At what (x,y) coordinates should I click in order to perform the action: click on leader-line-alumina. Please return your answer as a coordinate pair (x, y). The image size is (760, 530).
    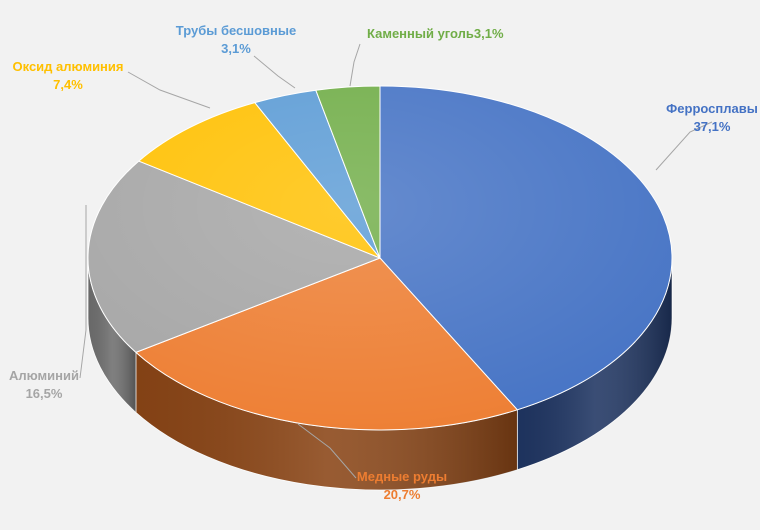
    Looking at the image, I should click on (169, 90).